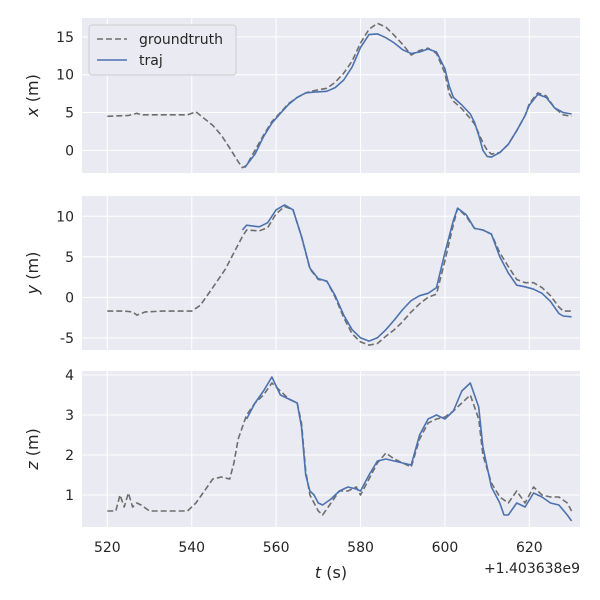 The image size is (600, 600). Describe the element at coordinates (181, 40) in the screenshot. I see `legend-label-groundtruth: groundtruth` at that location.